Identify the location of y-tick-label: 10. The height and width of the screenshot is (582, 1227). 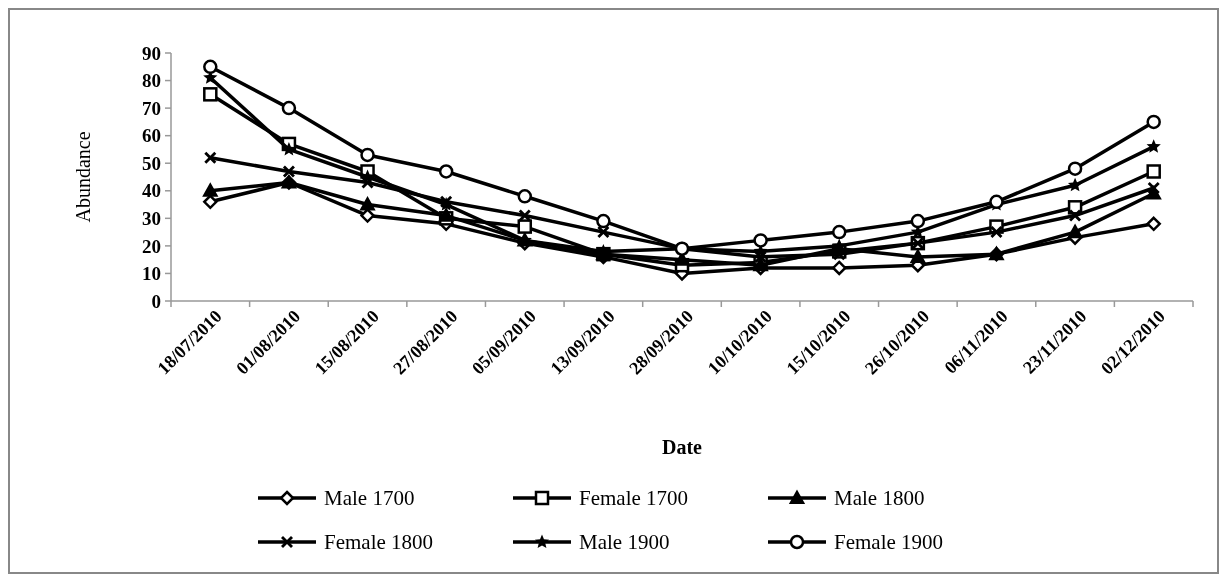
(151, 274).